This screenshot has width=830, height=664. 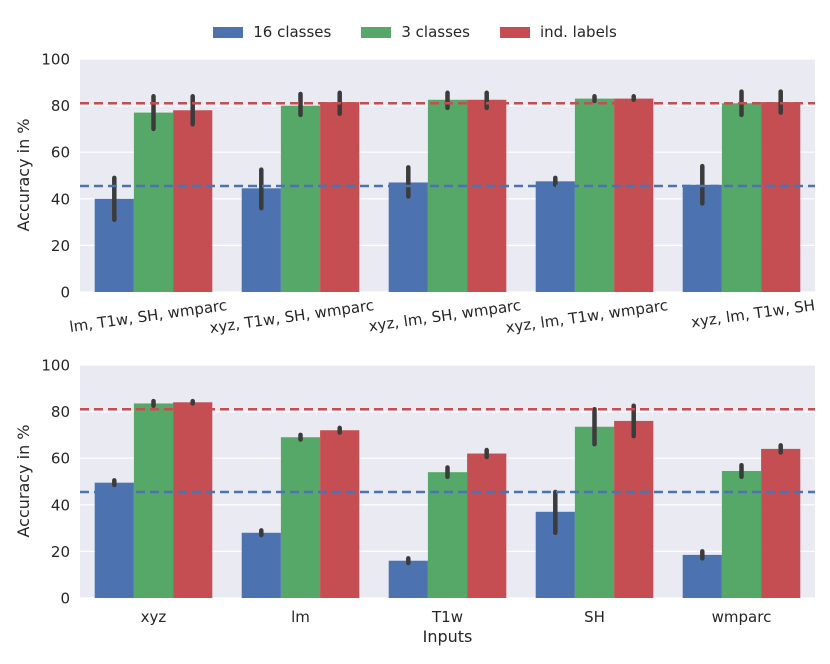 I want to click on bottom-xlabel: Inputs, so click(x=448, y=636).